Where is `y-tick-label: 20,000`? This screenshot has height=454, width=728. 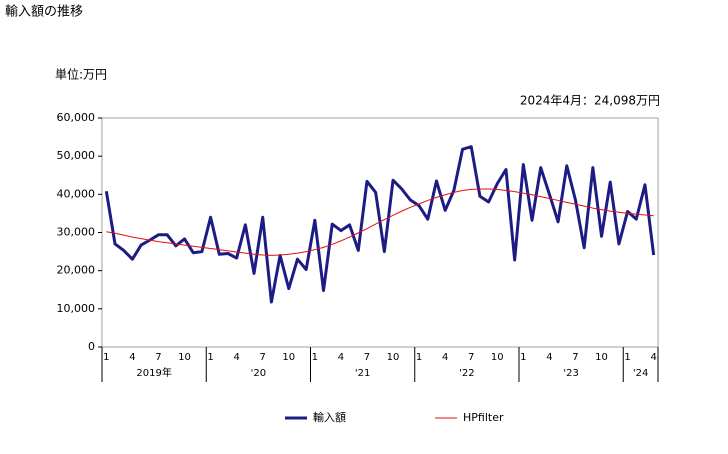
y-tick-label: 20,000 is located at coordinates (76, 270).